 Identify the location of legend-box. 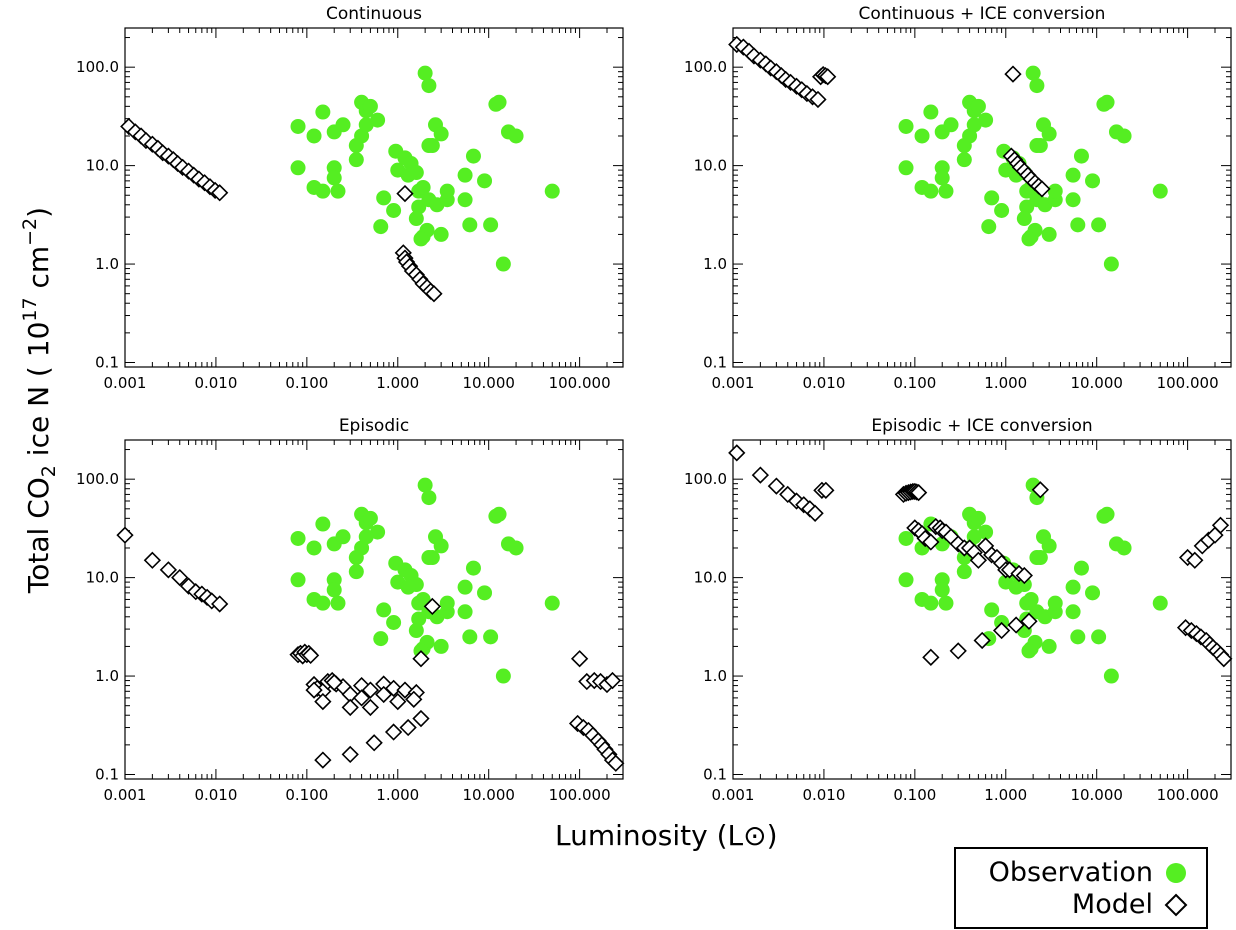
(1081, 888).